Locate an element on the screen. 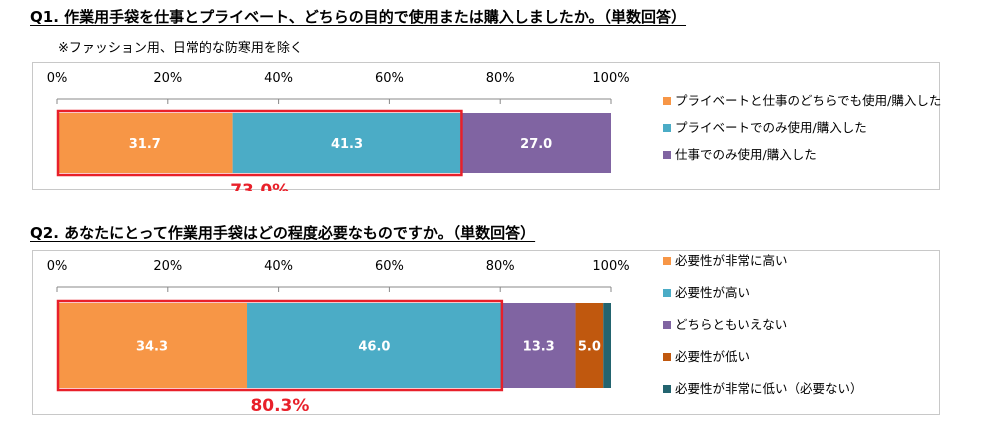 The height and width of the screenshot is (421, 981). legend-label: 必要性が高い is located at coordinates (712, 292).